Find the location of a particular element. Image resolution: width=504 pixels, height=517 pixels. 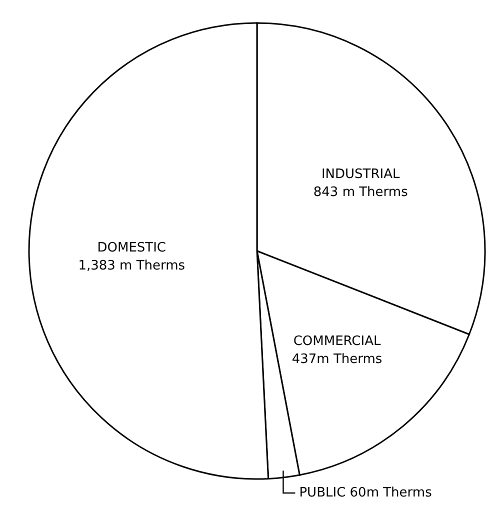

slice-label: COMMERCIAL is located at coordinates (337, 341).